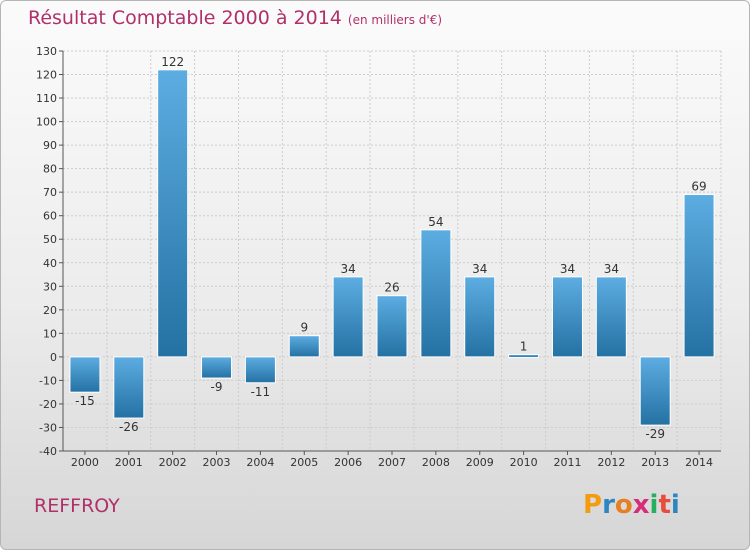  I want to click on bar-2003, so click(217, 367).